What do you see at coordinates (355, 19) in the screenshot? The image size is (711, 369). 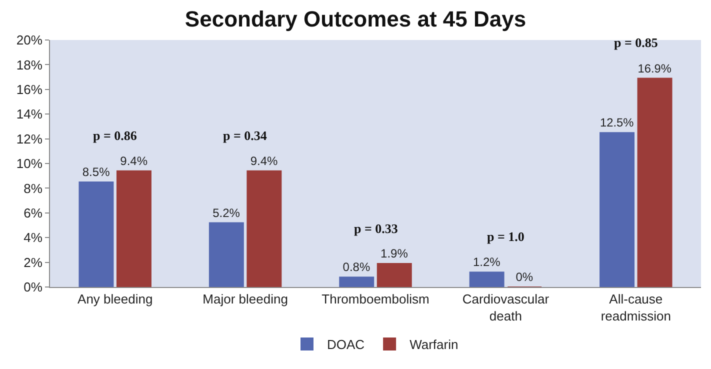 I see `chart-title: Secondary Outcomes at 45 Days` at bounding box center [355, 19].